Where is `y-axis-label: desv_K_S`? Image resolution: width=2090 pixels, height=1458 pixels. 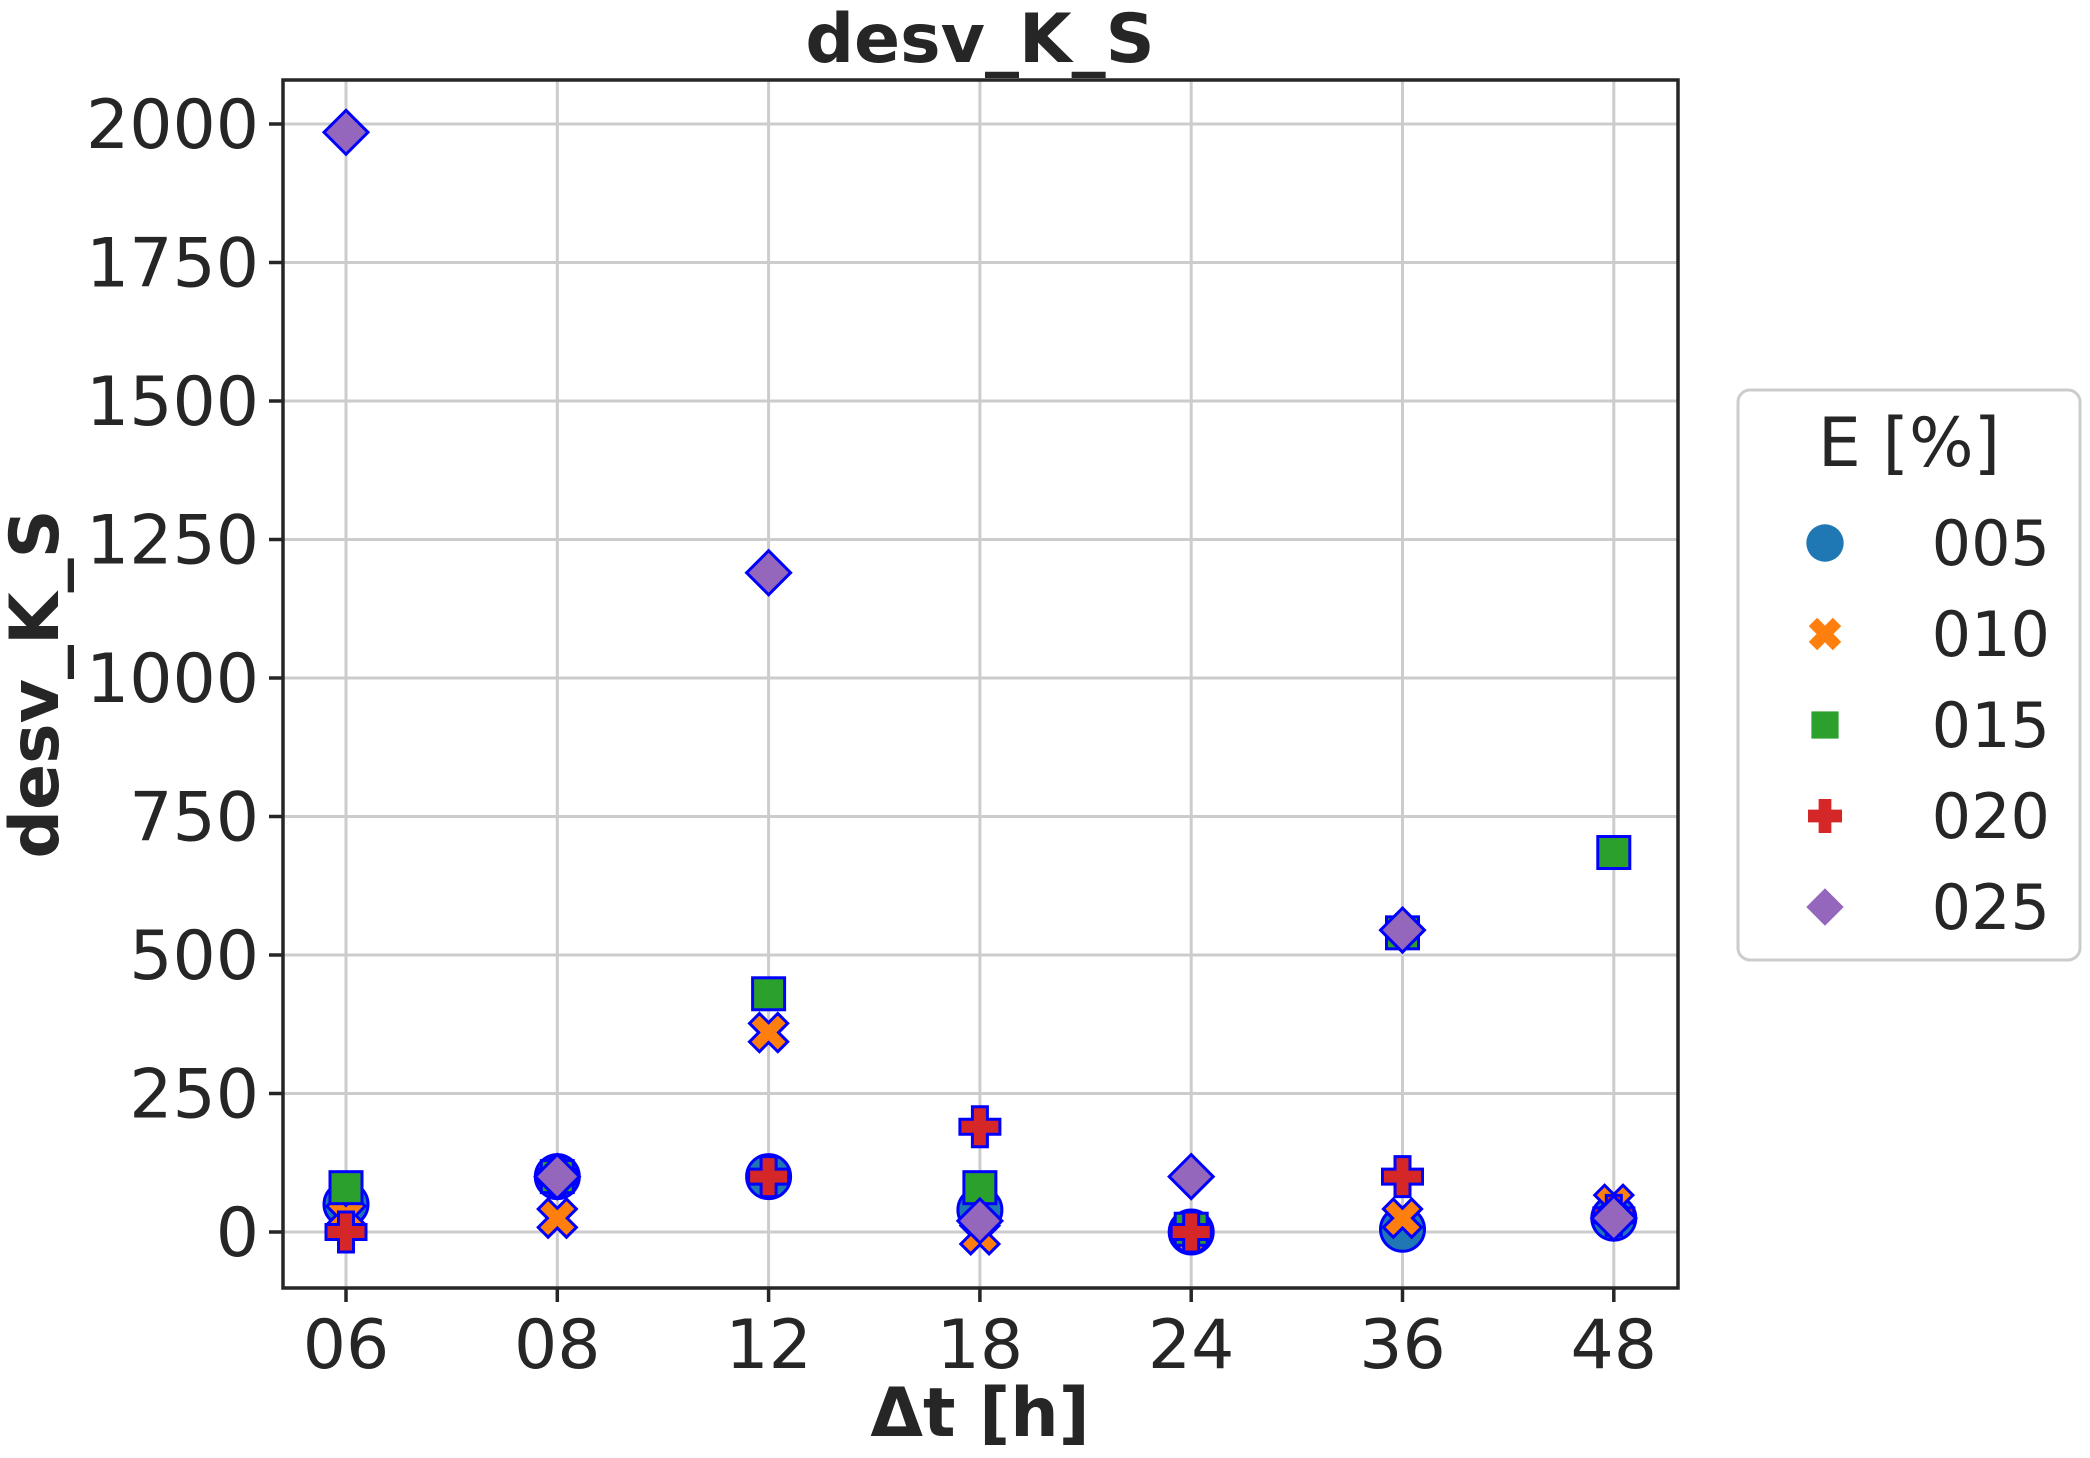
y-axis-label: desv_K_S is located at coordinates (37, 683).